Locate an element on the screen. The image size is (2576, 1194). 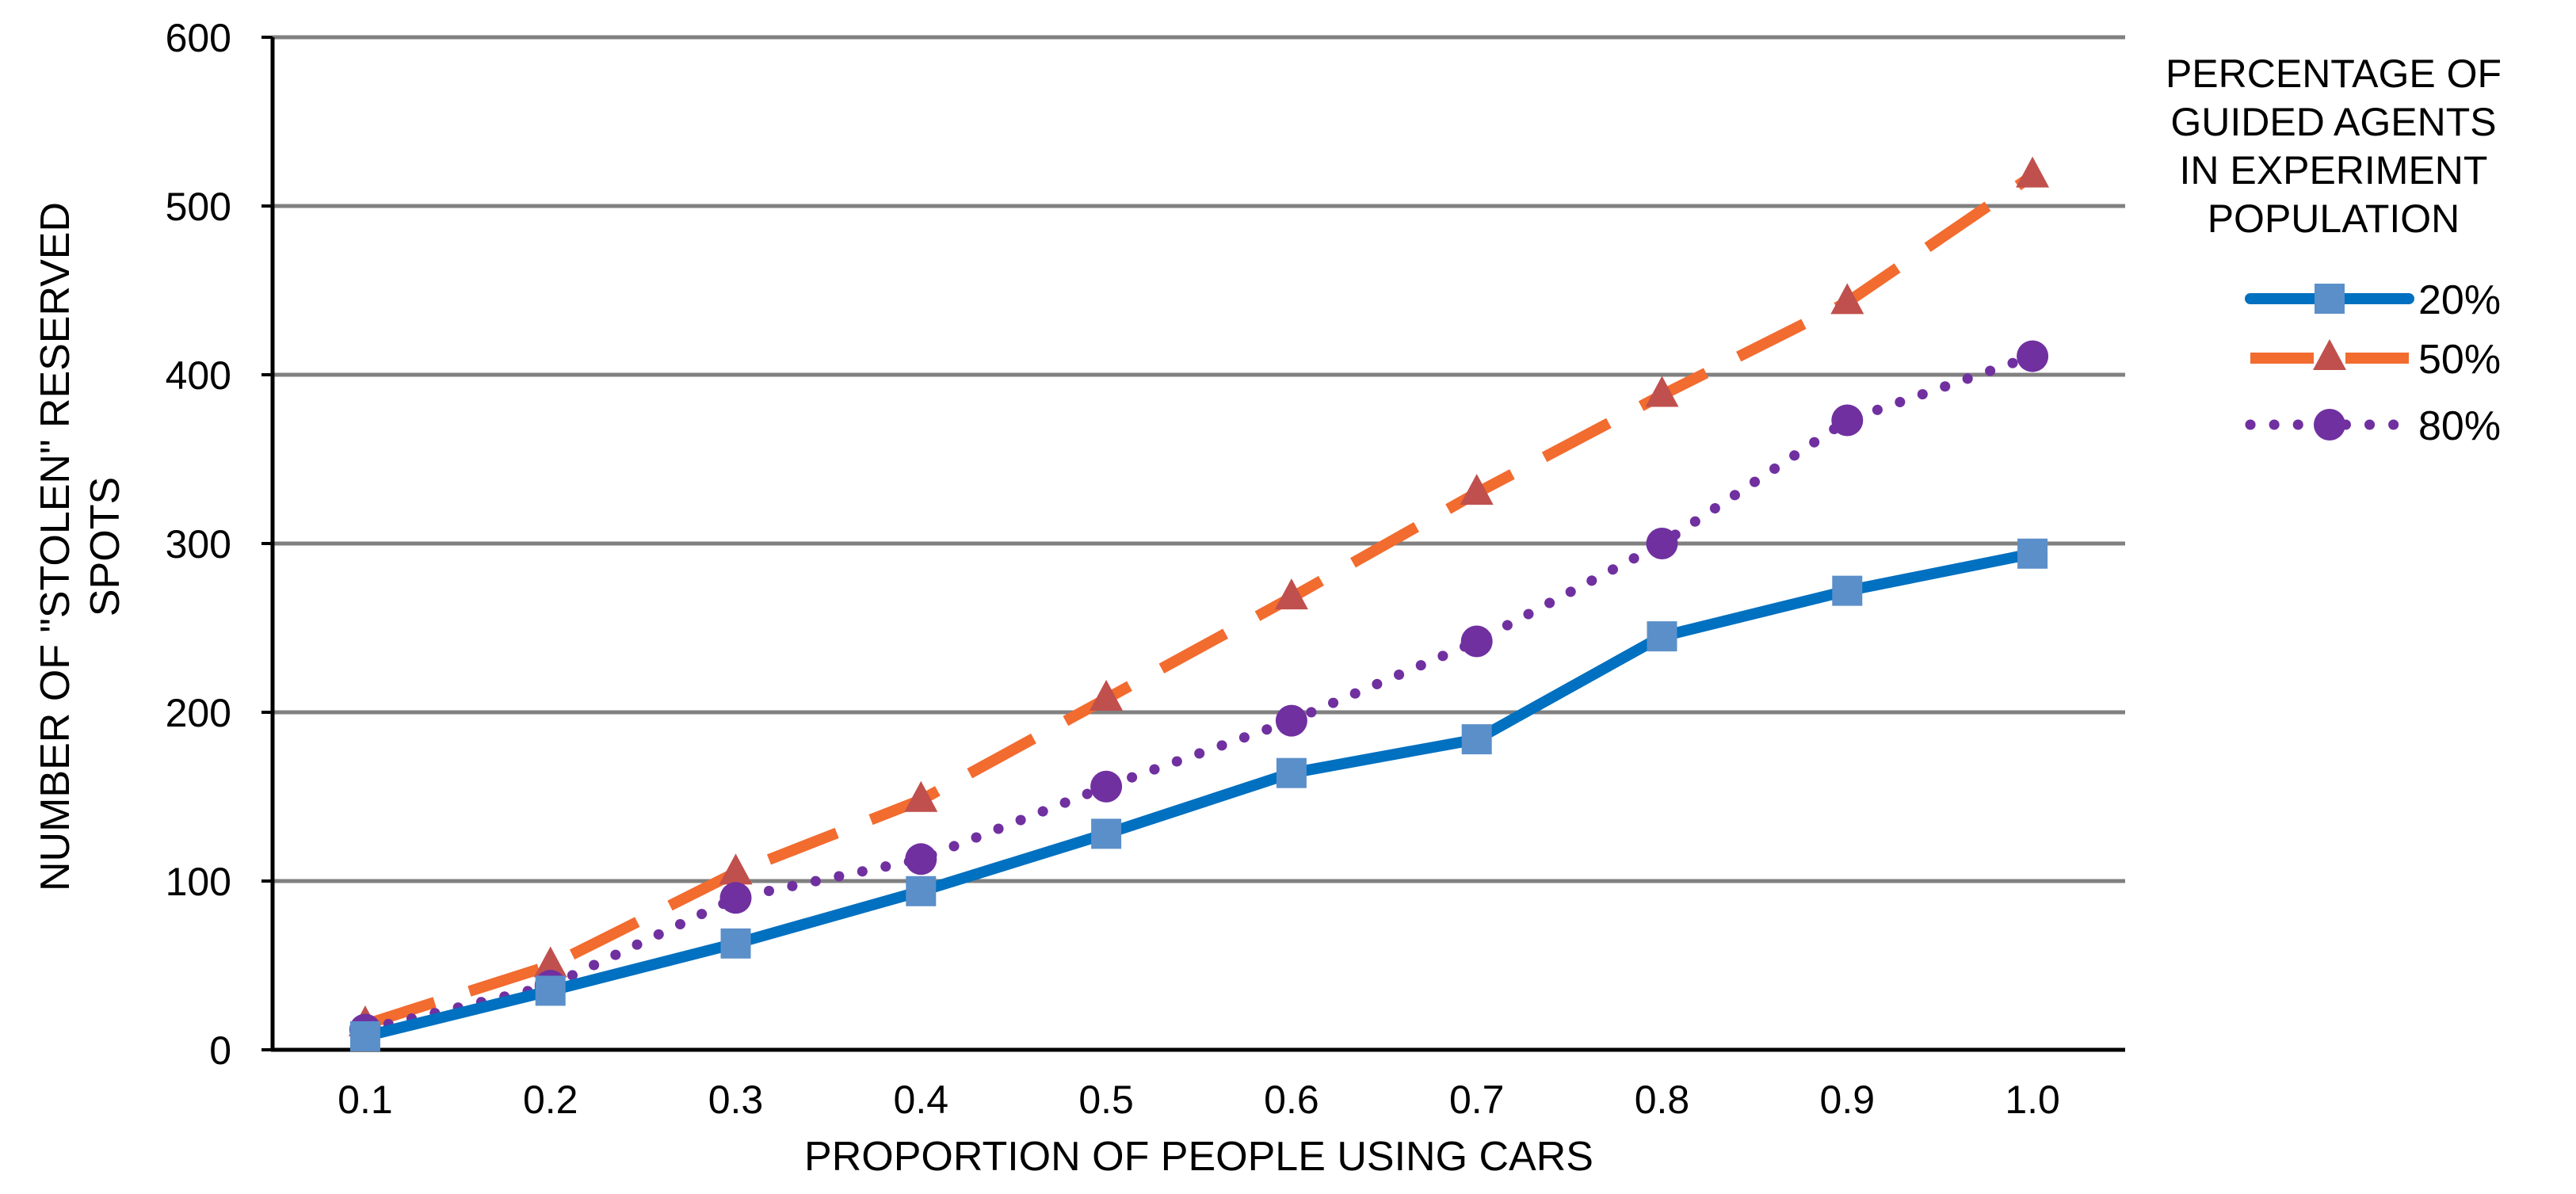
y-axis-title-line-1: NUMBER OF "STOLEN" RESERVED is located at coordinates (55, 546).